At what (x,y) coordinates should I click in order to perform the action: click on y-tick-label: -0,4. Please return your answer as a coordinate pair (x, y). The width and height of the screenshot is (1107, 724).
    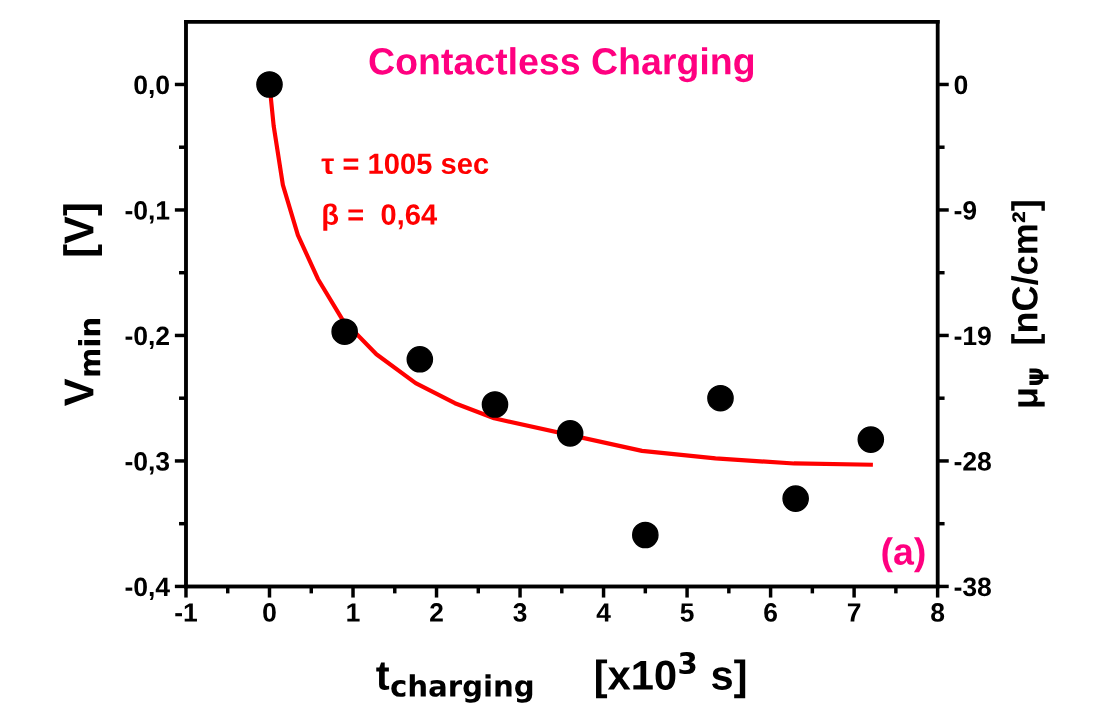
    Looking at the image, I should click on (147, 589).